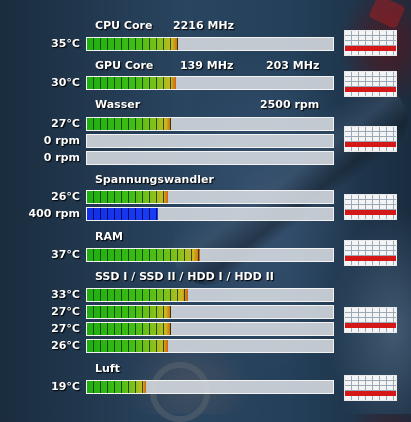 Image resolution: width=411 pixels, height=422 pixels. What do you see at coordinates (370, 43) in the screenshot?
I see `cpu-history-graph` at bounding box center [370, 43].